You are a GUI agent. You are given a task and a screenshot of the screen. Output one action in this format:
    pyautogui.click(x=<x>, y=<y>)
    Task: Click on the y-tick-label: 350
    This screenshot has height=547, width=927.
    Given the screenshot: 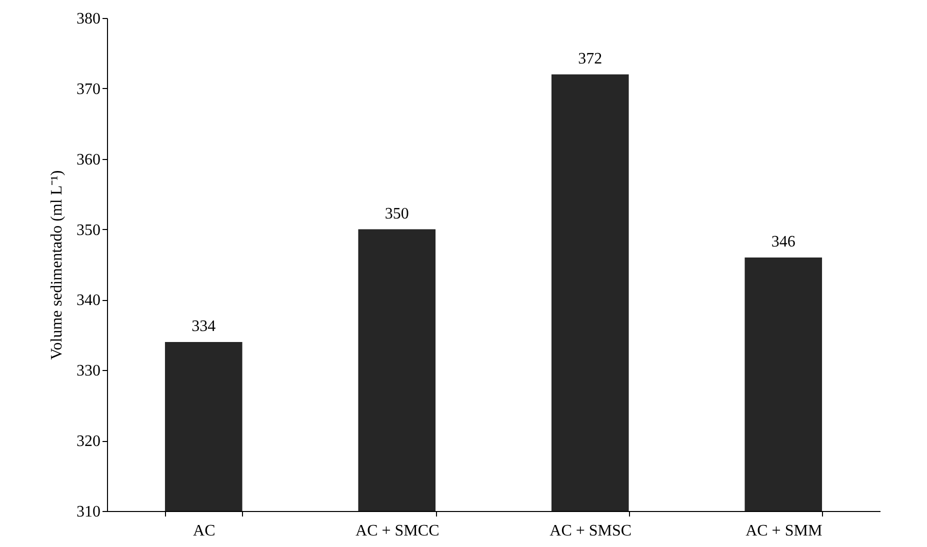 What is the action you would take?
    pyautogui.click(x=88, y=230)
    